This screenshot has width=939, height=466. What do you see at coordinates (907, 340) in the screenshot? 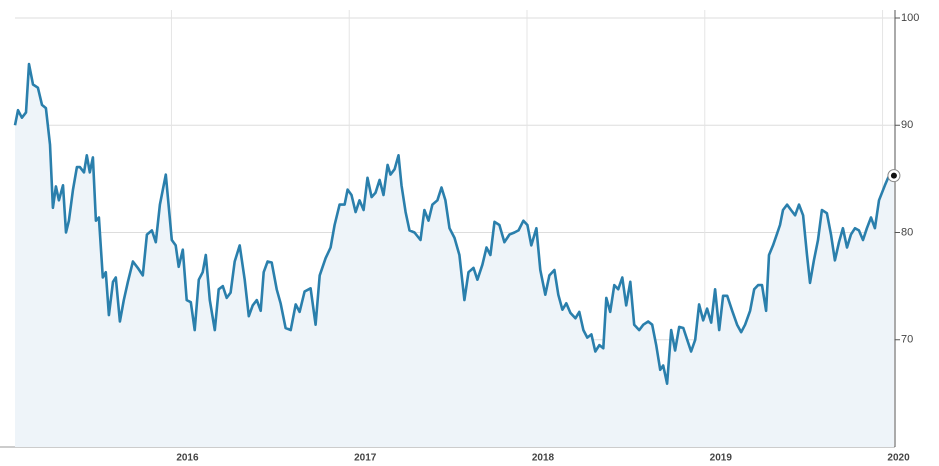
I see `y-tick-label: 70` at bounding box center [907, 340].